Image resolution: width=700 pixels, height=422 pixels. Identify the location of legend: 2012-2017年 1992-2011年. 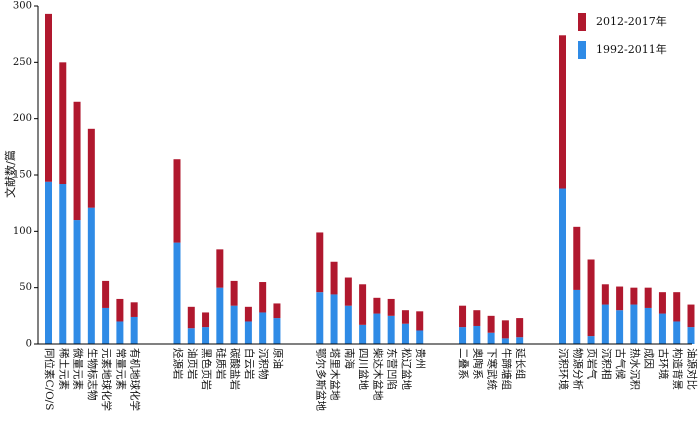
(622, 36).